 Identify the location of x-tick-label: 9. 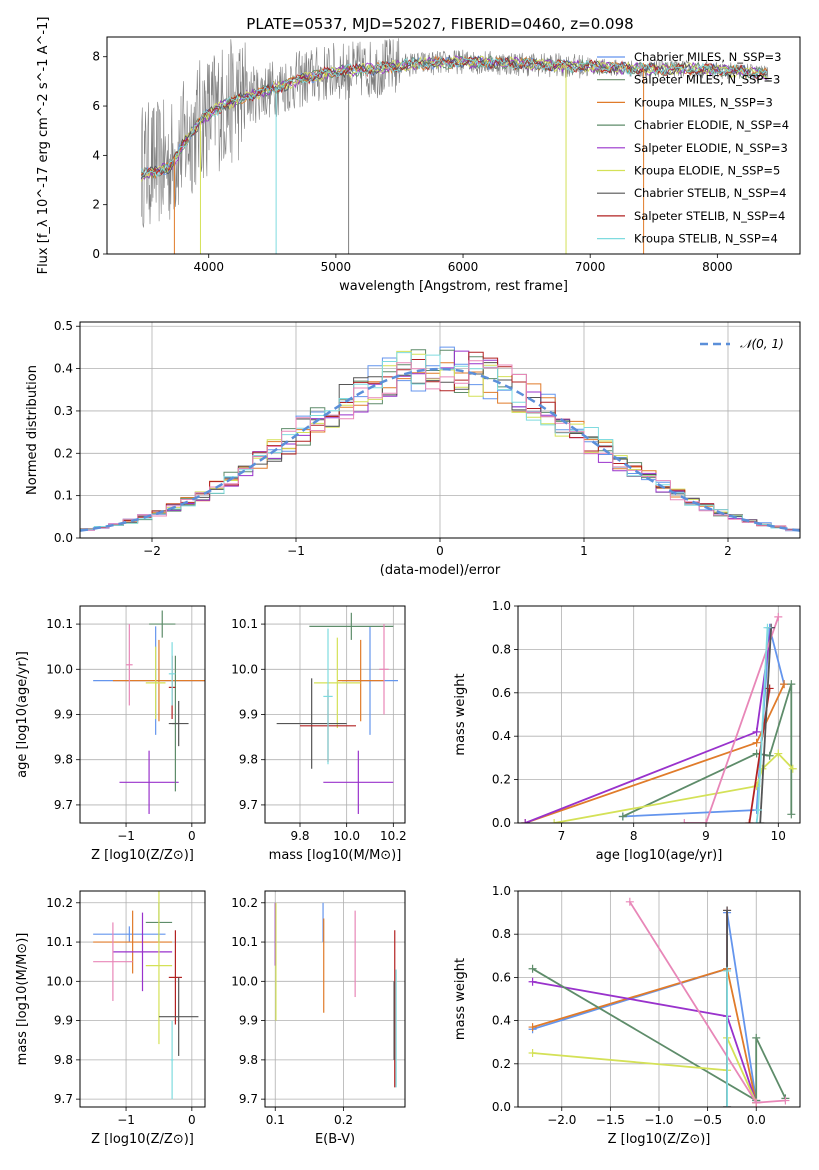
(706, 836).